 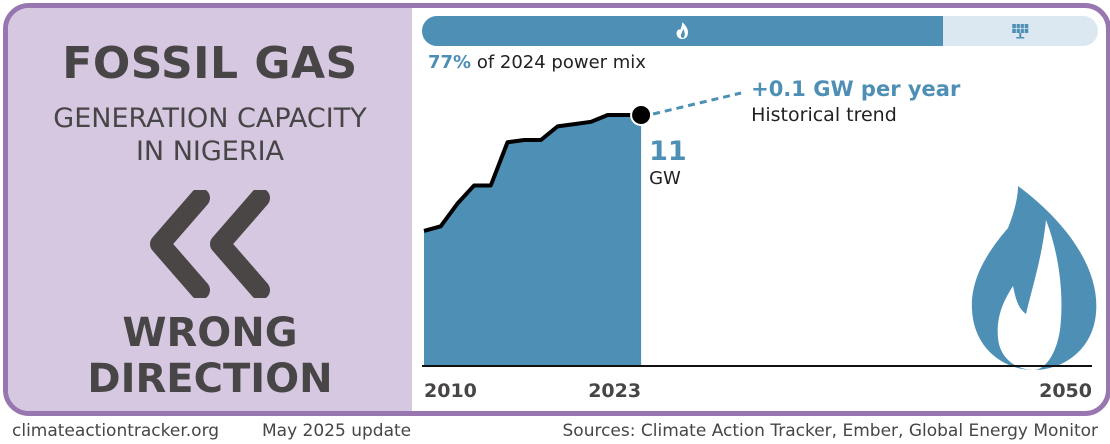 I want to click on trend-line, so click(x=697, y=103).